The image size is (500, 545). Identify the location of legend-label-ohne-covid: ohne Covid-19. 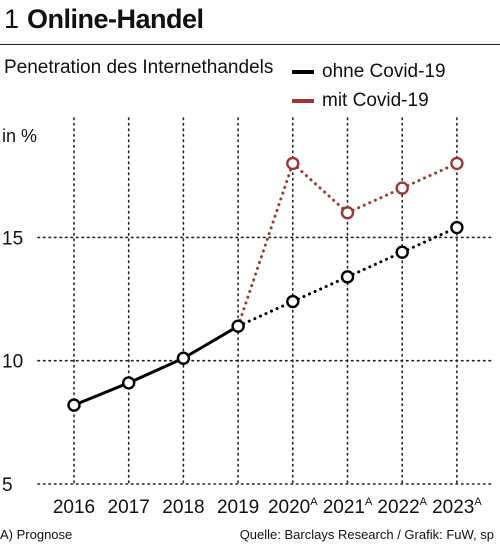
(384, 71).